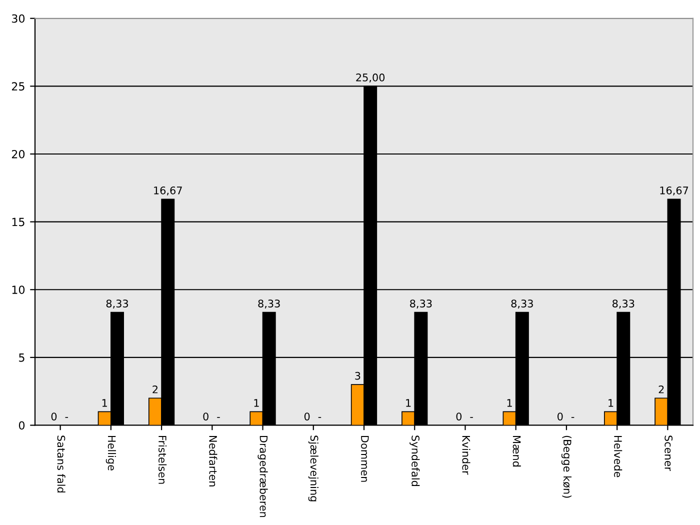  What do you see at coordinates (668, 454) in the screenshot?
I see `x-tick-label: Scener` at bounding box center [668, 454].